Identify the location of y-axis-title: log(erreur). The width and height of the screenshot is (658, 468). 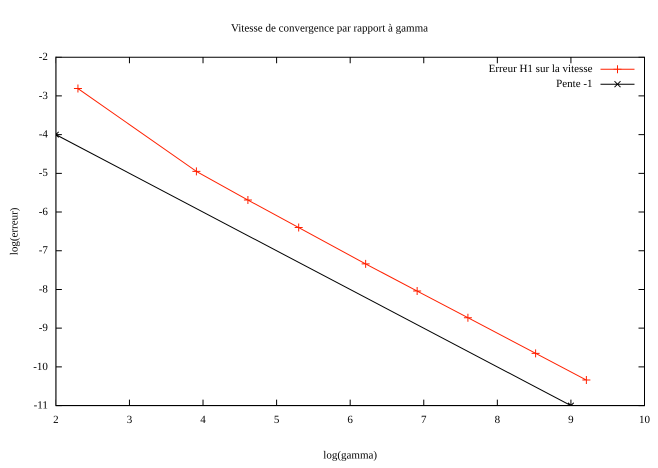
(14, 231).